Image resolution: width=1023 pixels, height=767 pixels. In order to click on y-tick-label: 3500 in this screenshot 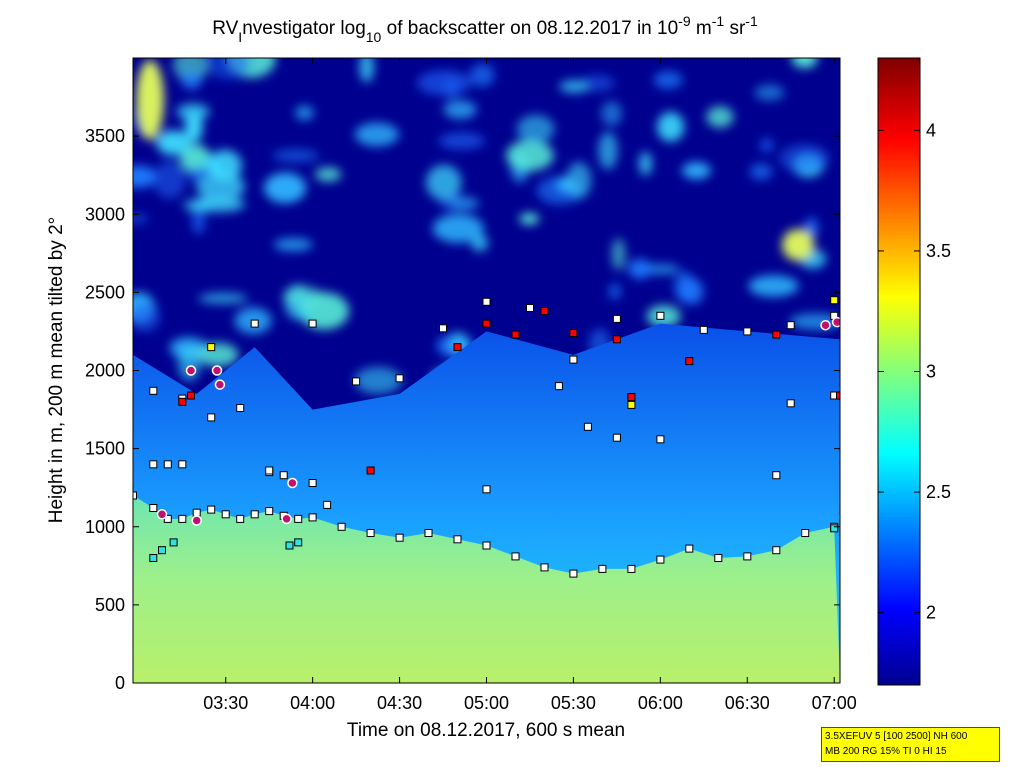, I will do `click(105, 136)`.